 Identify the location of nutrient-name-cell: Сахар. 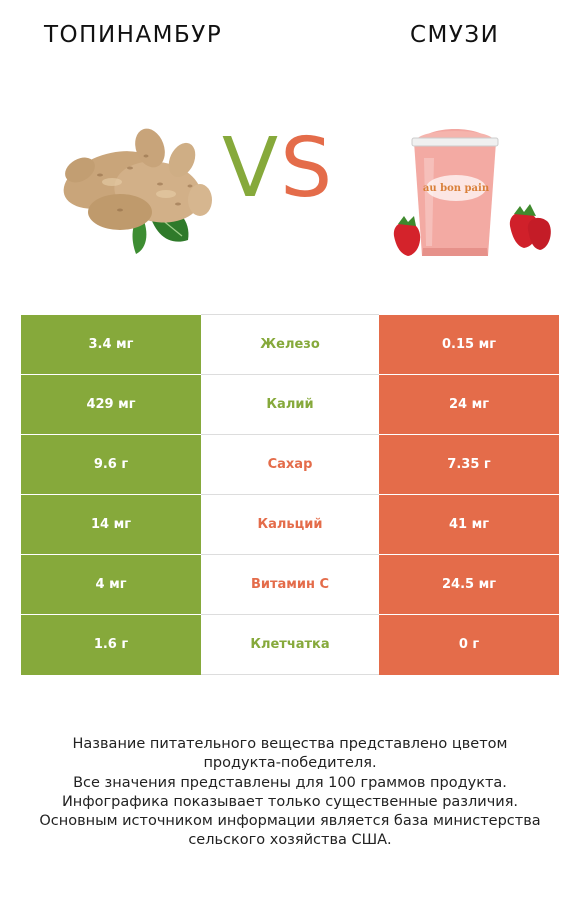
(290, 464).